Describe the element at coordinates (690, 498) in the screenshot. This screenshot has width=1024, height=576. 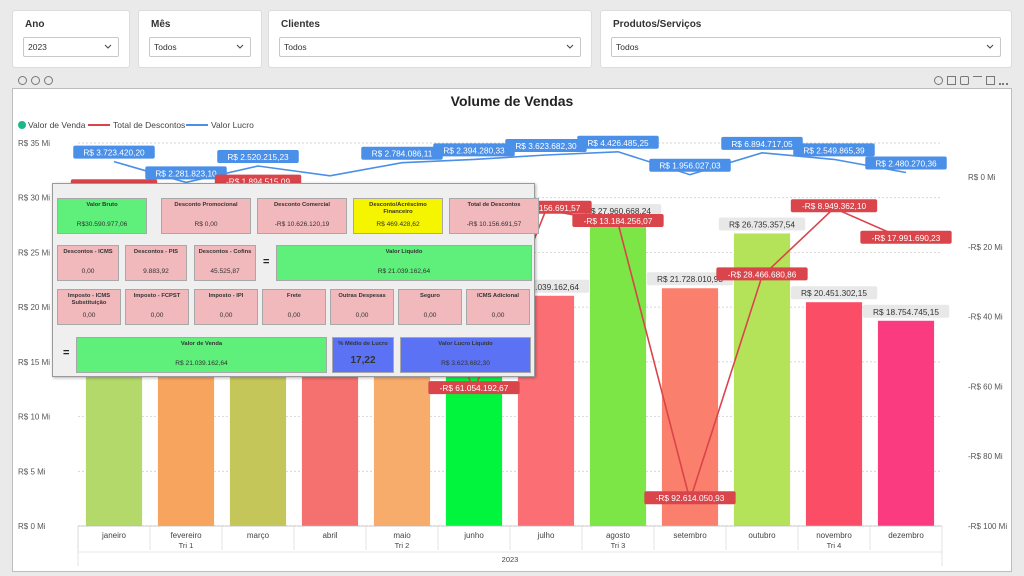
I see `descontos-data-label: -R$ 92.614.050,93` at that location.